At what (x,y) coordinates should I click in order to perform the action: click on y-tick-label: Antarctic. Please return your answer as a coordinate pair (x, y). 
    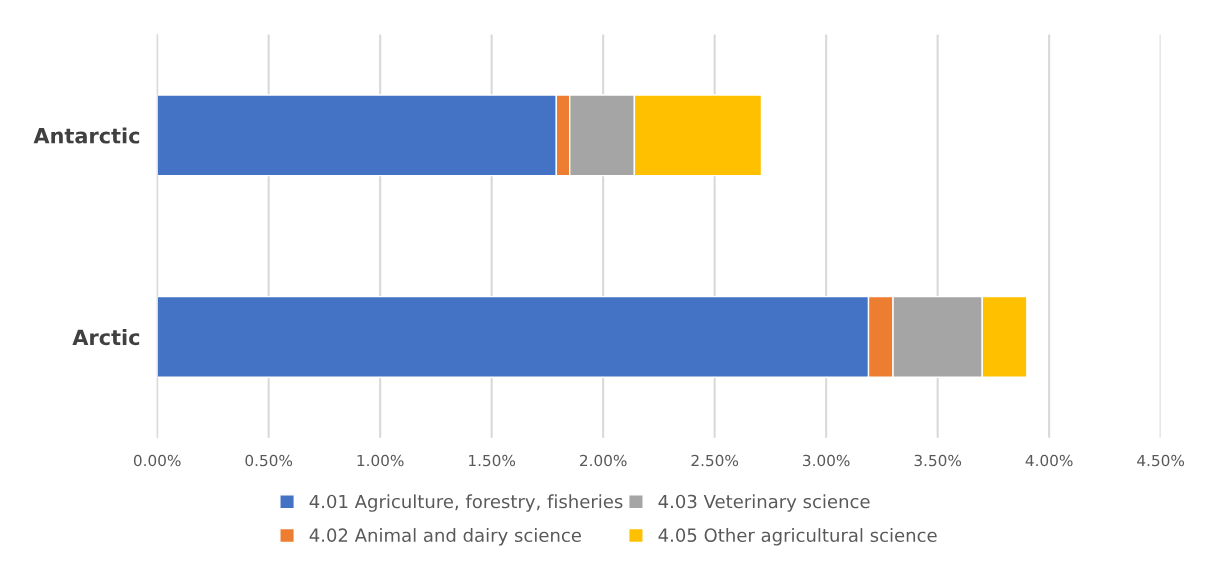
    Looking at the image, I should click on (86, 135).